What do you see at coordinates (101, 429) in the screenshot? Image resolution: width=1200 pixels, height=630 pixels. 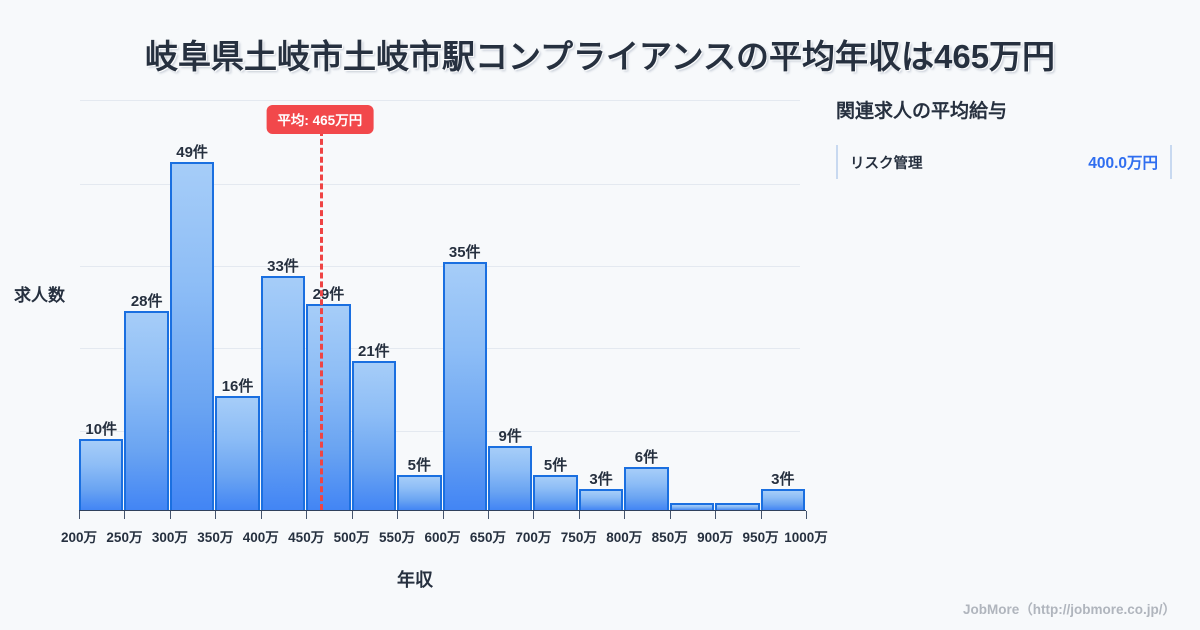 I see `bar-value-label: 10件` at bounding box center [101, 429].